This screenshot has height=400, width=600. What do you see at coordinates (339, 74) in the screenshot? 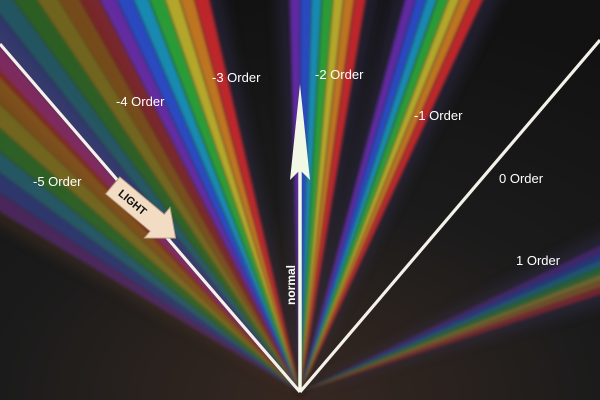
I see `order-label-minus2: -2 Order` at bounding box center [339, 74].